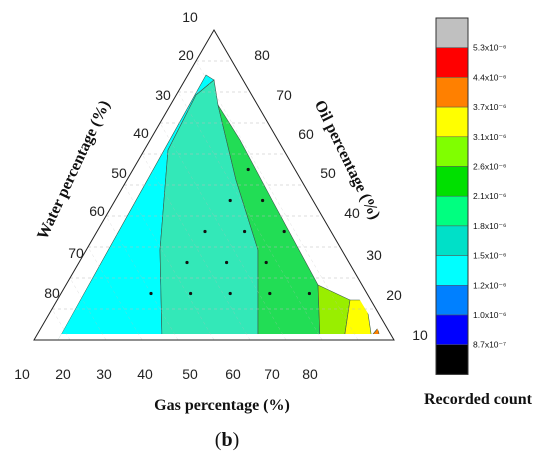 This screenshot has height=457, width=550. I want to click on gas-tick-label: 40, so click(145, 374).